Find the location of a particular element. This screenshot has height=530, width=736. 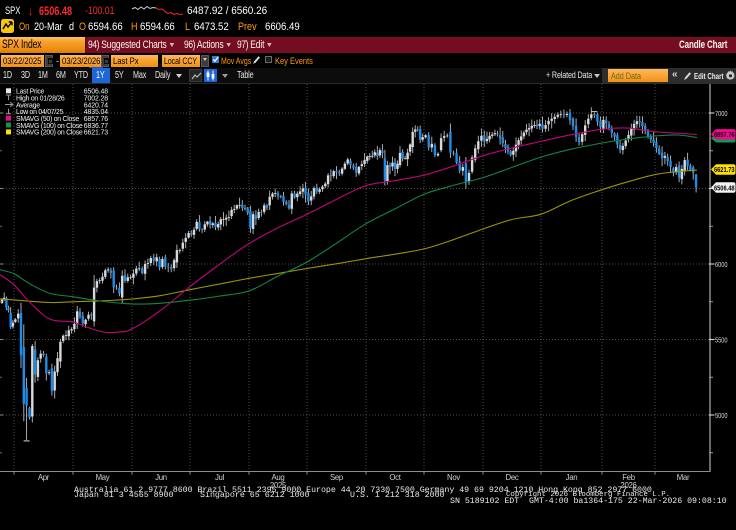

svg-text: Feb is located at coordinates (628, 477).